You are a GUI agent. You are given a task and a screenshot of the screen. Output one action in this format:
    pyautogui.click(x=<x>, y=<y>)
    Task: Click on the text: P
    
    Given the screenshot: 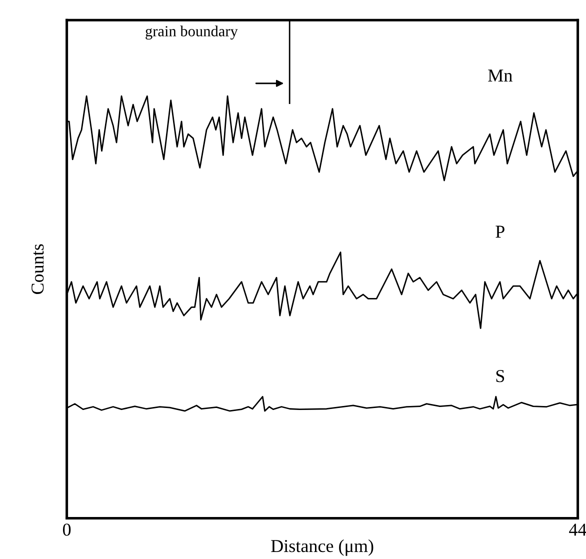 What is the action you would take?
    pyautogui.click(x=500, y=232)
    